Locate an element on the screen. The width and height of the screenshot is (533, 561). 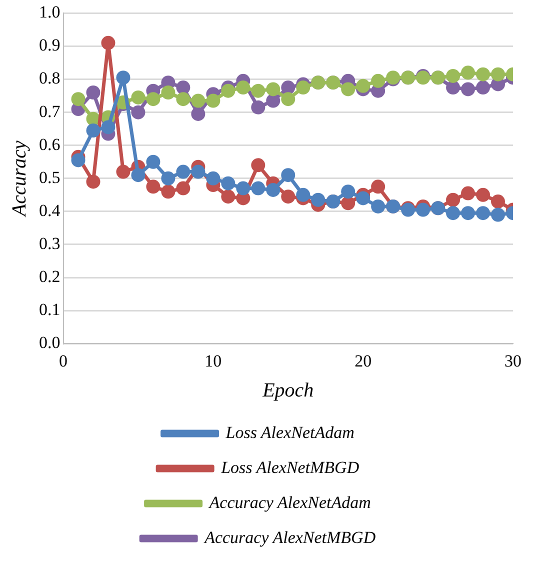
y-tick-label: 0.3 is located at coordinates (49, 243).